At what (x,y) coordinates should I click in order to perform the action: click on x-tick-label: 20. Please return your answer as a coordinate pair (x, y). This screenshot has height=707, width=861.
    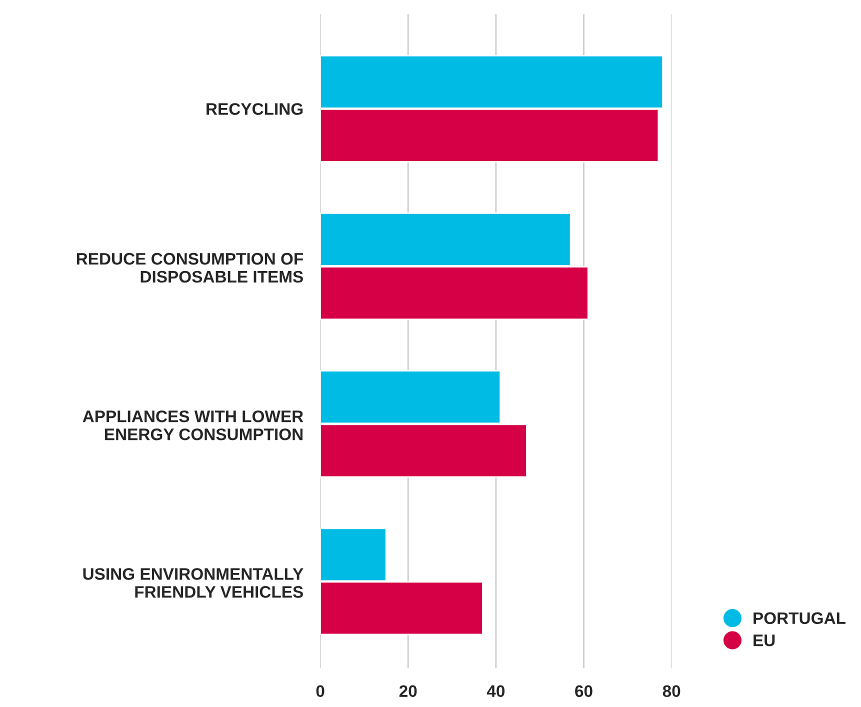
    Looking at the image, I should click on (408, 691).